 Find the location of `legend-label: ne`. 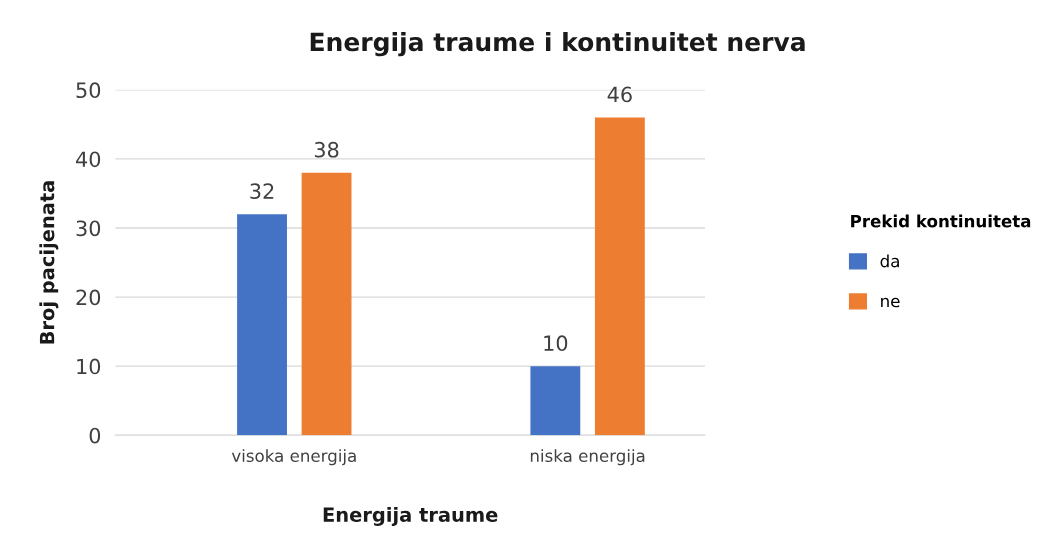

legend-label: ne is located at coordinates (890, 302).